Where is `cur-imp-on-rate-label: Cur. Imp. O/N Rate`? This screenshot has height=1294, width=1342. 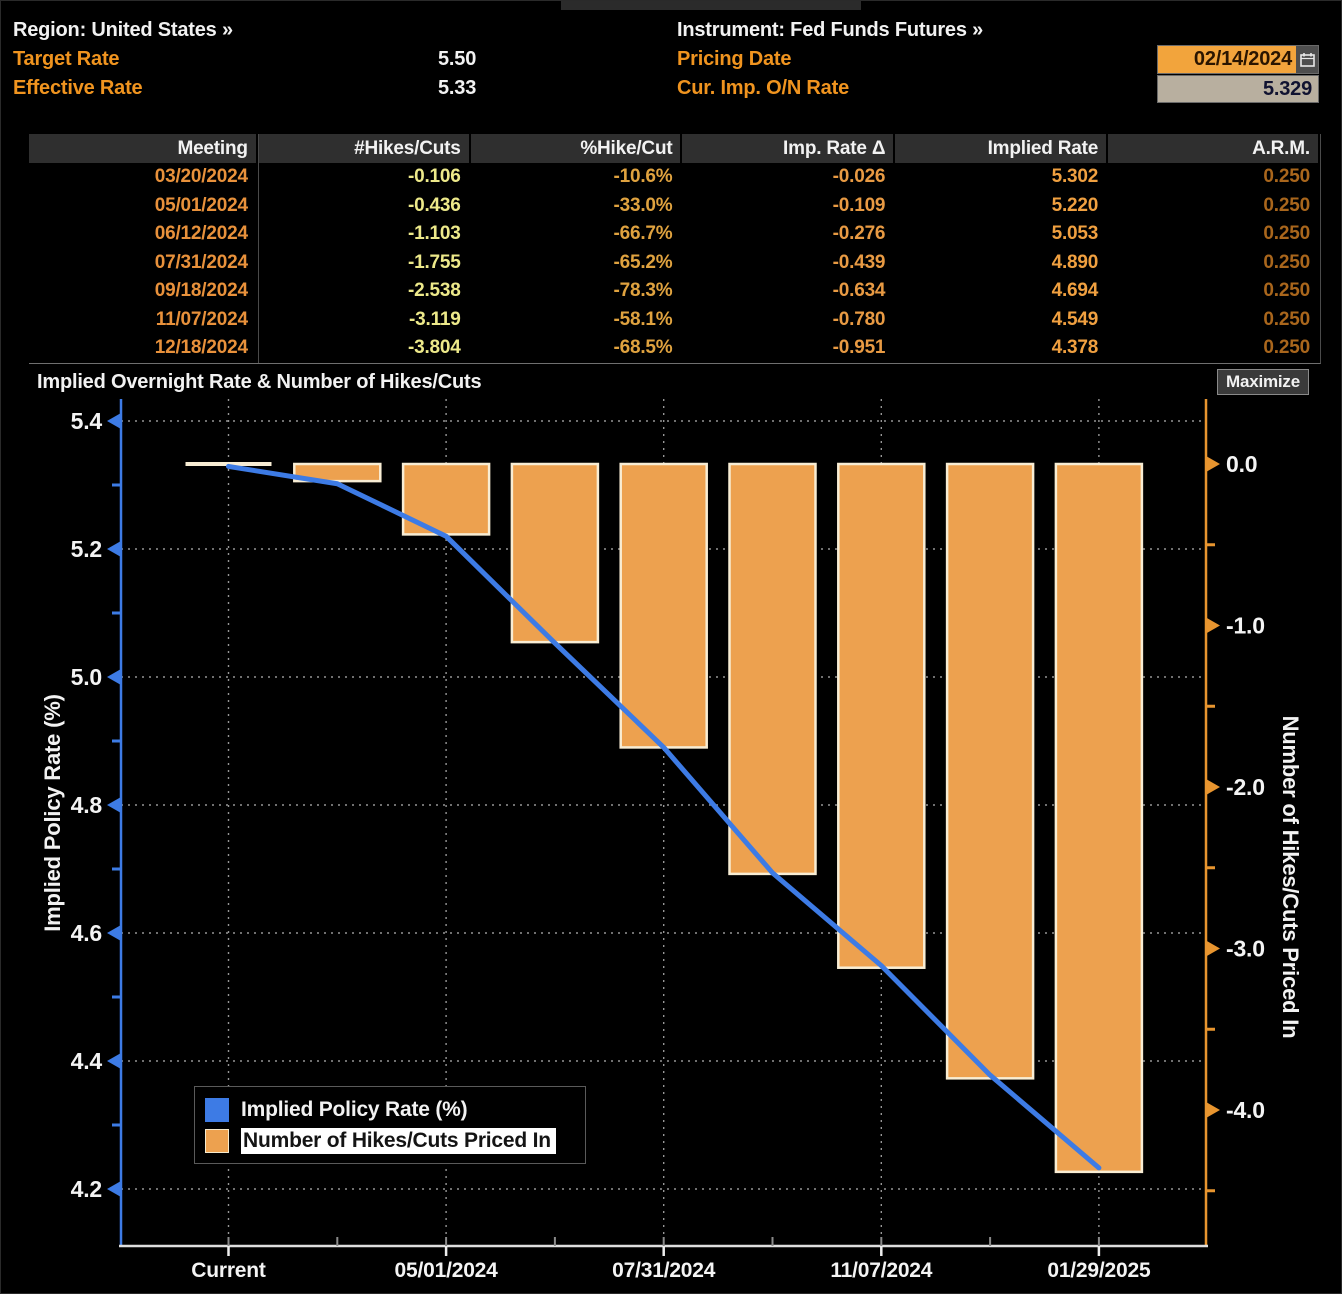
cur-imp-on-rate-label: Cur. Imp. O/N Rate is located at coordinates (763, 88).